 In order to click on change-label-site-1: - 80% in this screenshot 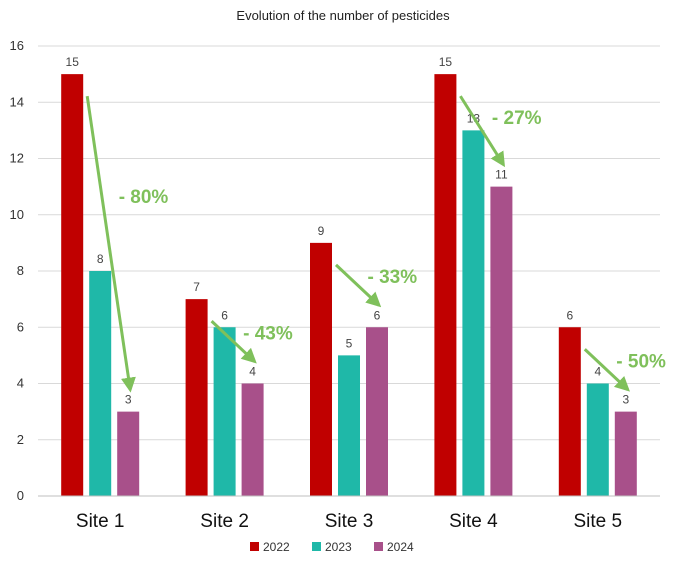, I will do `click(144, 197)`.